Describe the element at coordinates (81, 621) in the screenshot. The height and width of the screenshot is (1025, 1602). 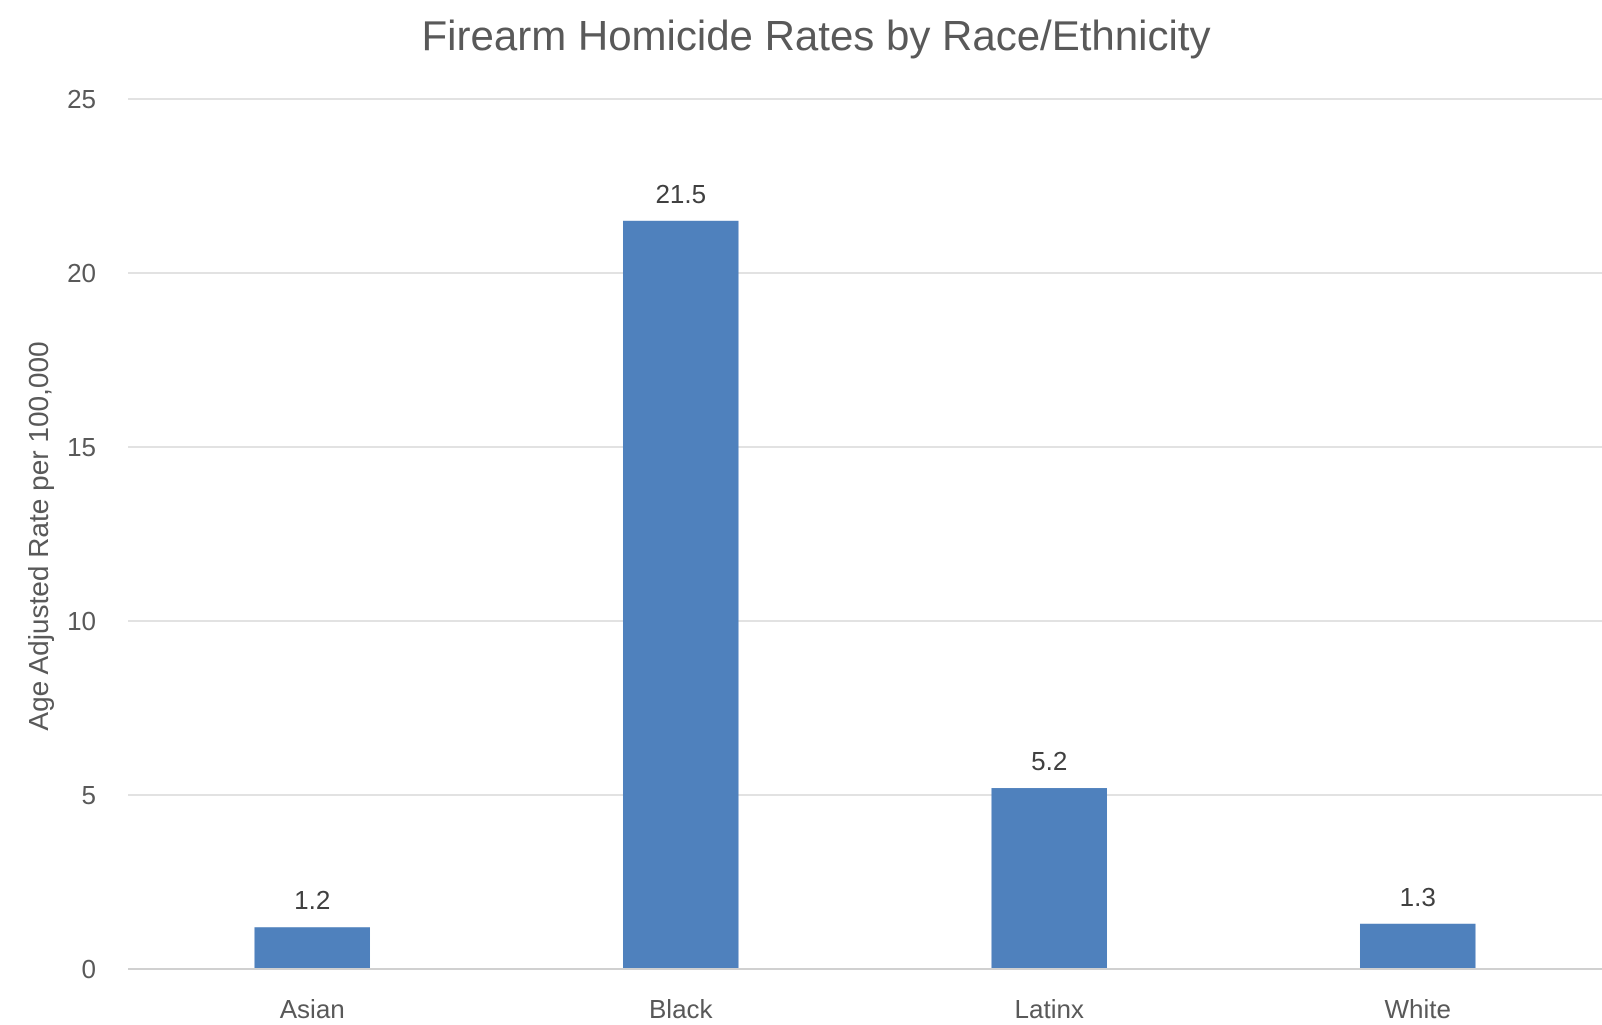
I see `y-tick-label: 10` at that location.